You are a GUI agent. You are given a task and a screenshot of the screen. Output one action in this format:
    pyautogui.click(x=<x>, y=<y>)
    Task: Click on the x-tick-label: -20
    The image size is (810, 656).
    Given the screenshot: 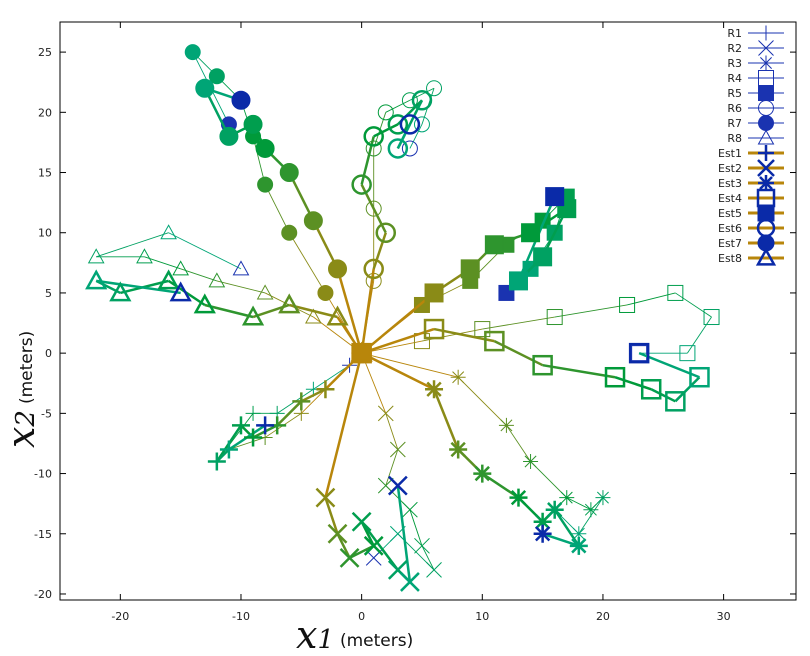 What is the action you would take?
    pyautogui.click(x=120, y=616)
    